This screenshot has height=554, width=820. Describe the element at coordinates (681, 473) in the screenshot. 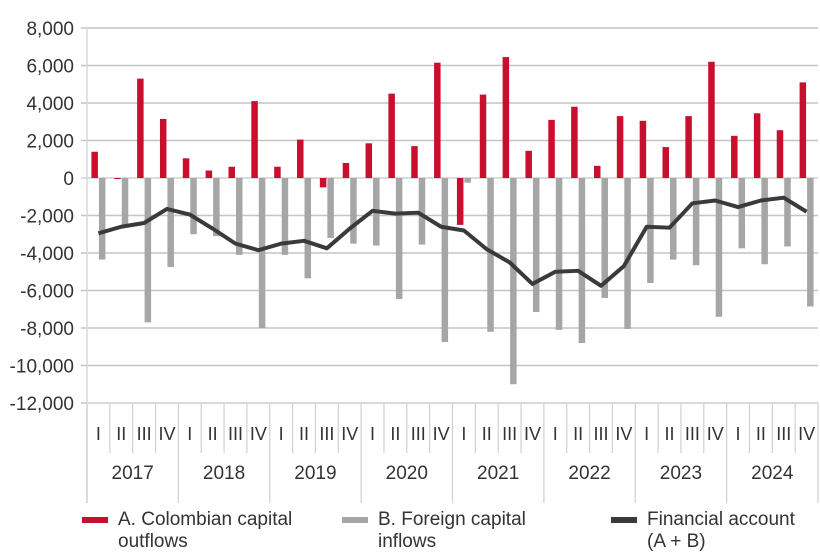

I see `year-label: 2023` at that location.